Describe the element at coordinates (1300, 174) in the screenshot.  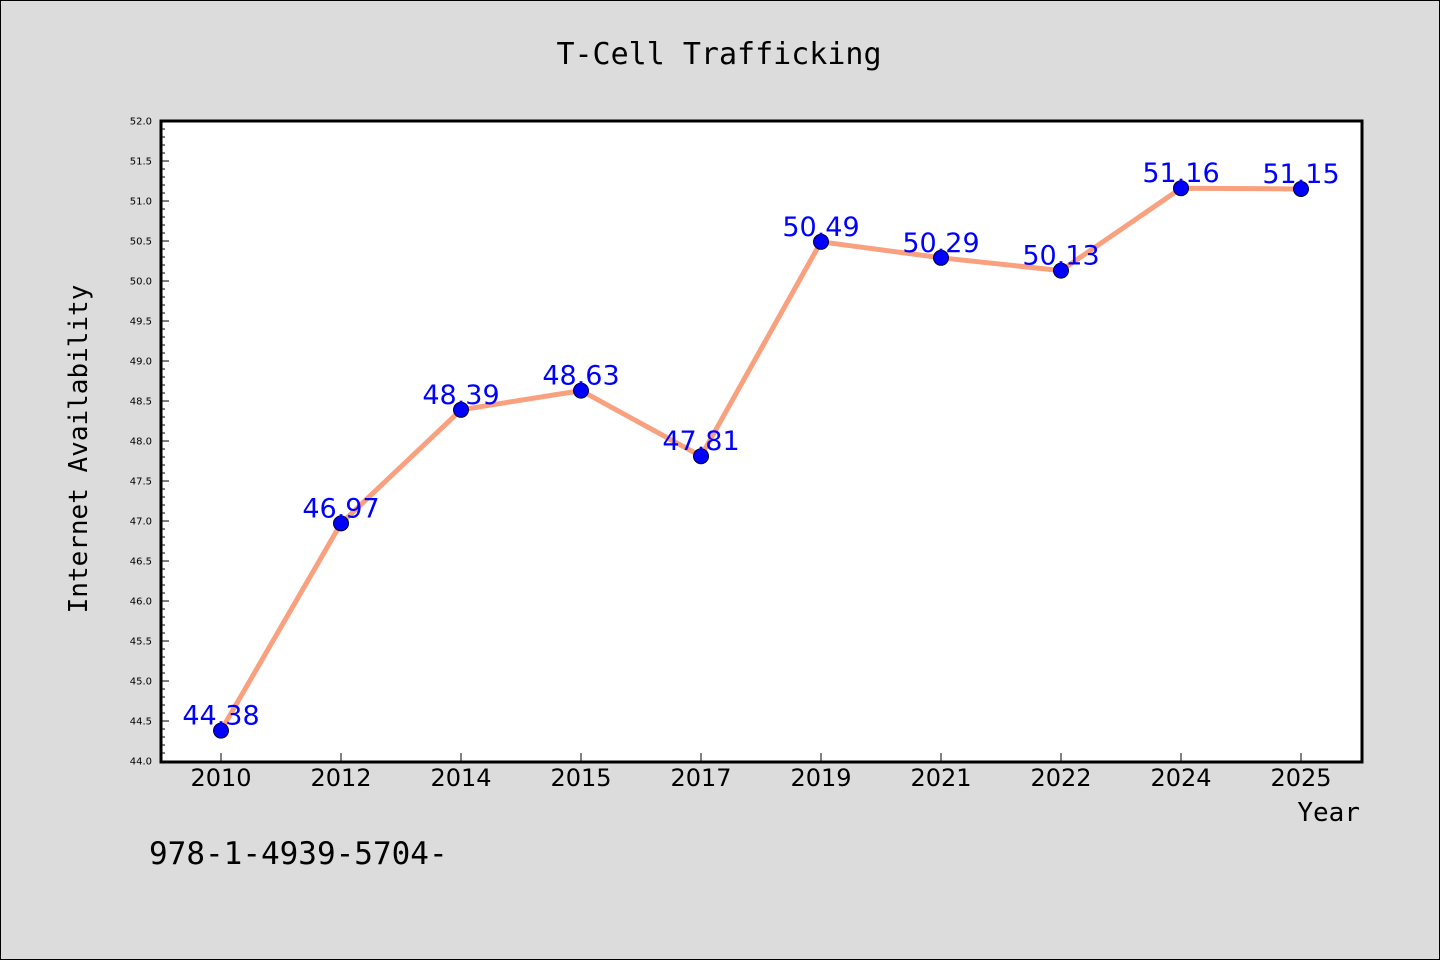
I see `data-label: 51.15` at that location.